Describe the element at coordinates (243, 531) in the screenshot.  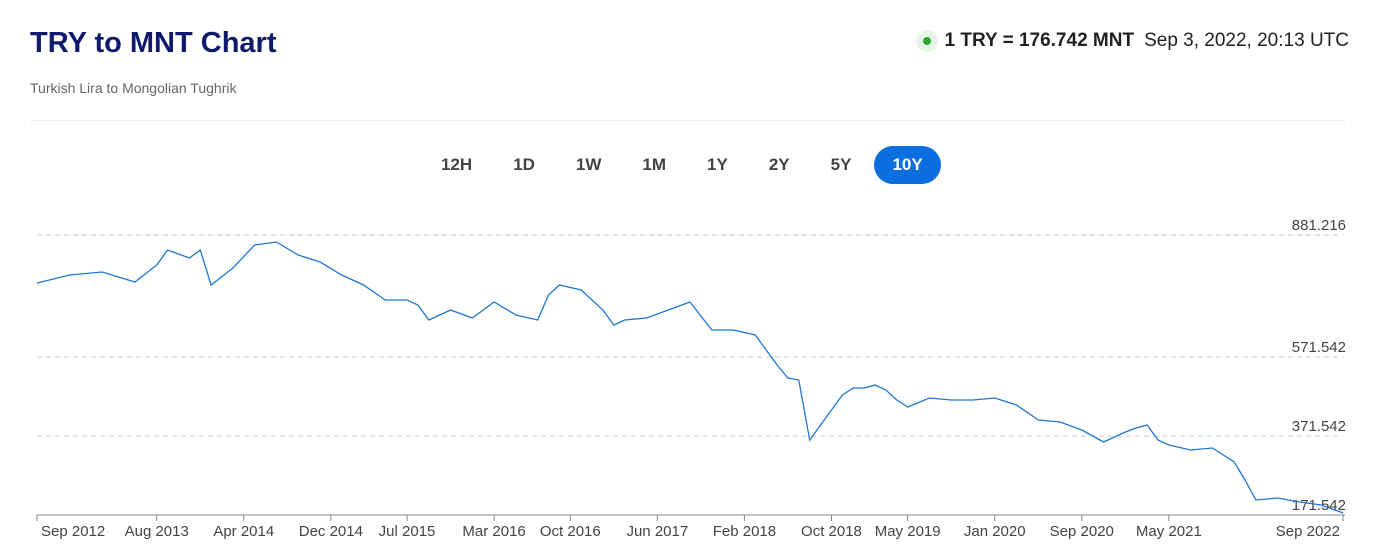
I see `x-tick-label: Apr 2014` at that location.